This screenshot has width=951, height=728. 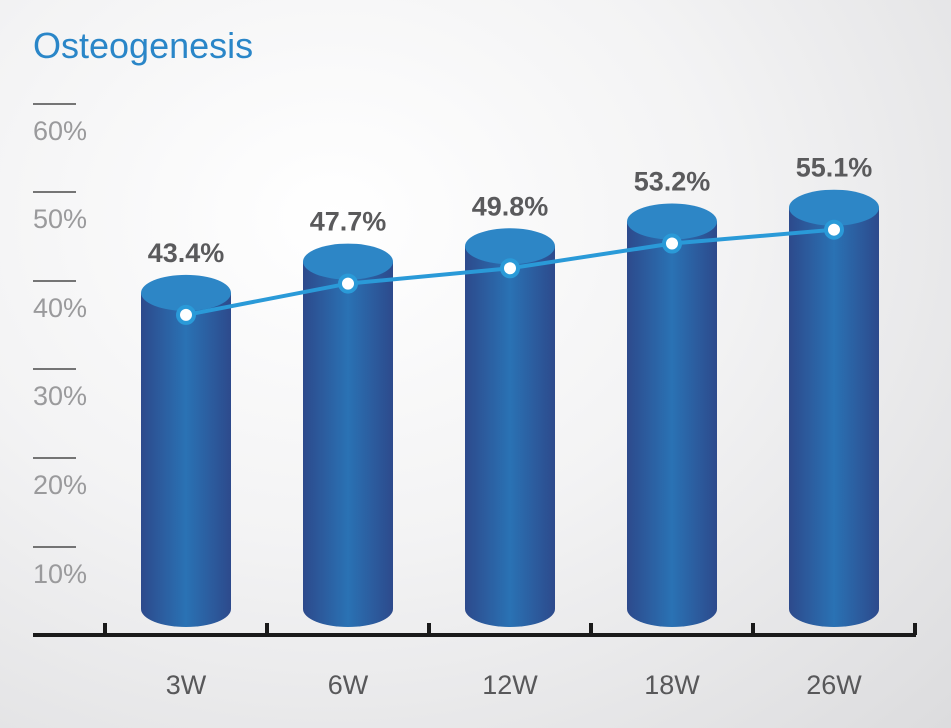 I want to click on trend-line-group, so click(x=510, y=272).